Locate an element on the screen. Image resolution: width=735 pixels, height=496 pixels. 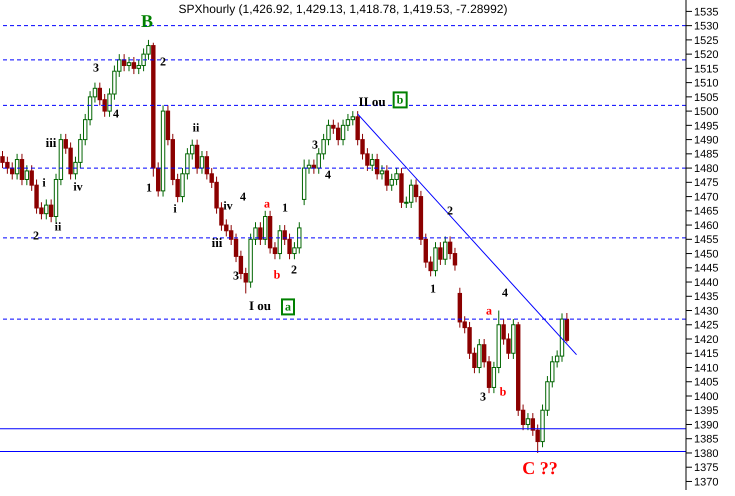
y-tick-label: 1405 is located at coordinates (706, 382).